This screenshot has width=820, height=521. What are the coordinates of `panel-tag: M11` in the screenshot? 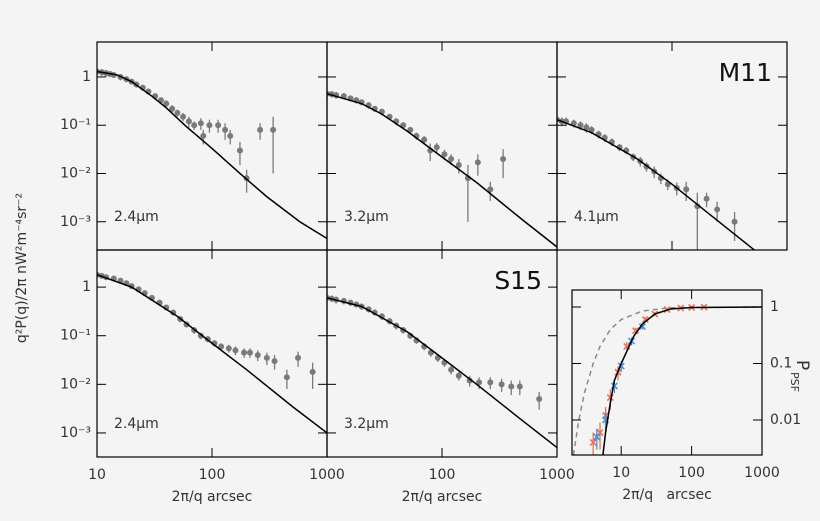 It's located at (745, 72).